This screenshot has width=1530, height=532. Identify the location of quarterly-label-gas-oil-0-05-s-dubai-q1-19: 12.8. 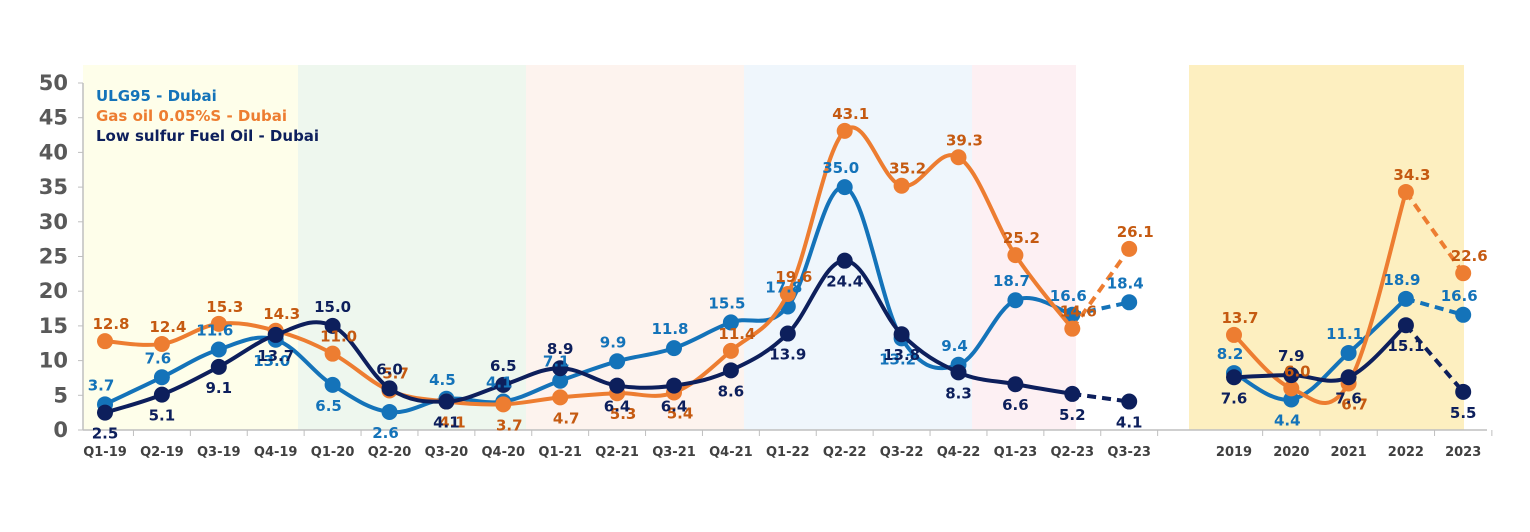
(110, 324).